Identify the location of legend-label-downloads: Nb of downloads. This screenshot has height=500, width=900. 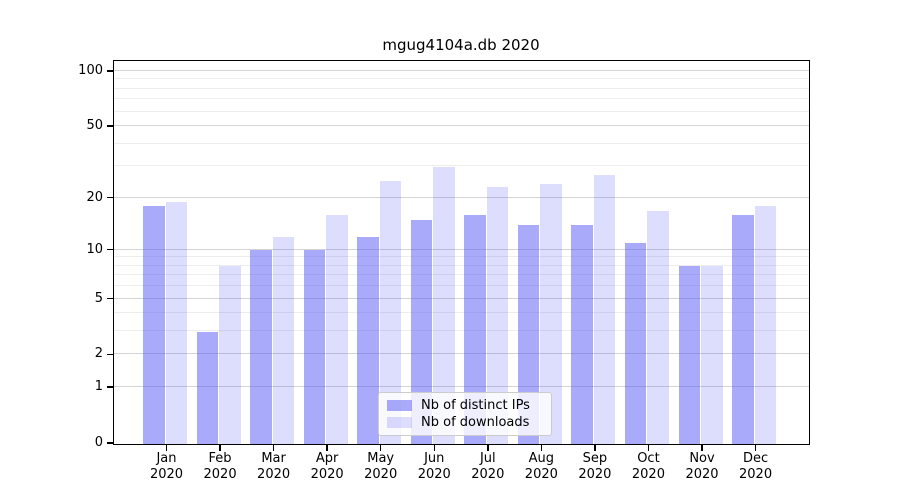
(475, 422).